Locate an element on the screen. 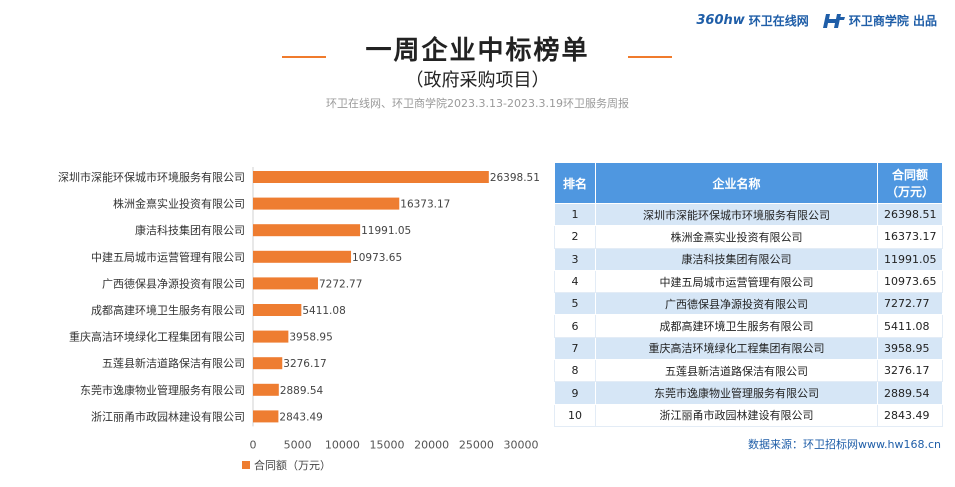 Image resolution: width=955 pixels, height=487 pixels. page-title: 一周企业中标榜单 is located at coordinates (477, 51).